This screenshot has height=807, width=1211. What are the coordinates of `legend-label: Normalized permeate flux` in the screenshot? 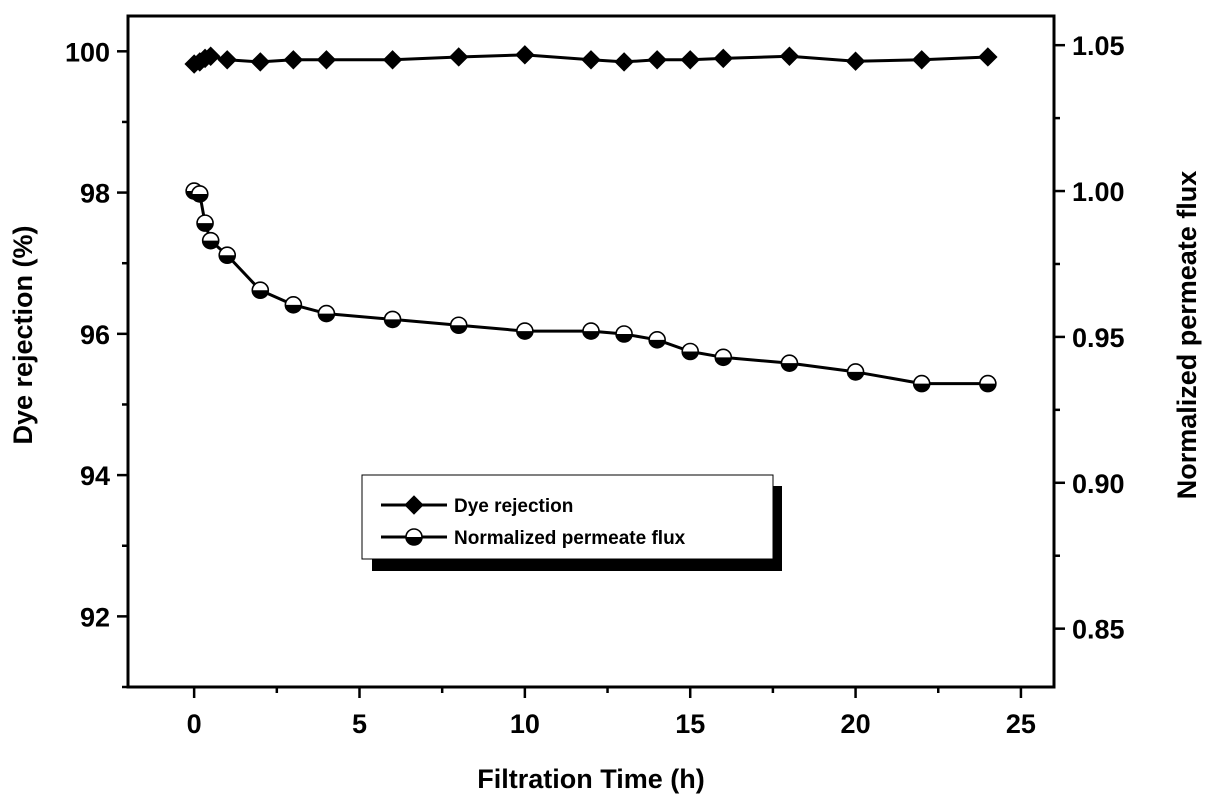 It's located at (570, 538).